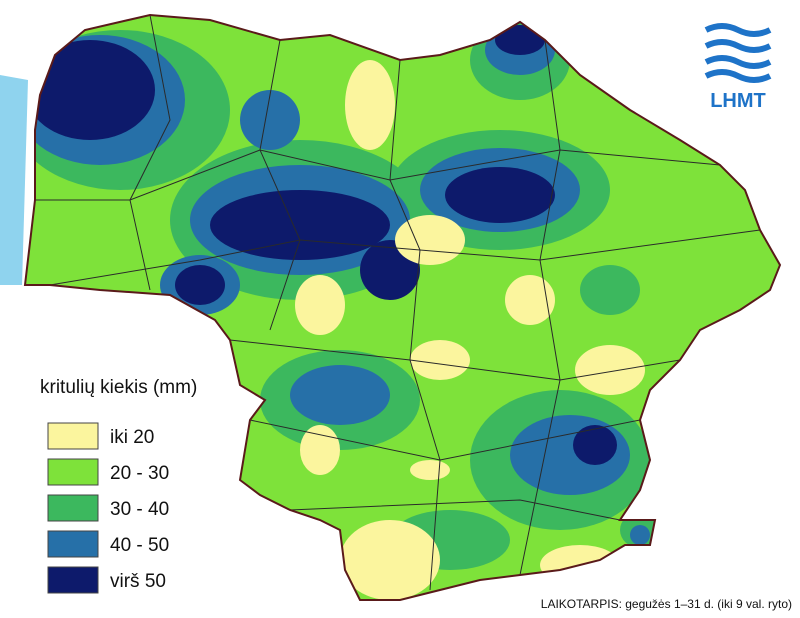 The width and height of the screenshot is (800, 618). Describe the element at coordinates (139, 509) in the screenshot. I see `legend-label: 30 - 40` at that location.